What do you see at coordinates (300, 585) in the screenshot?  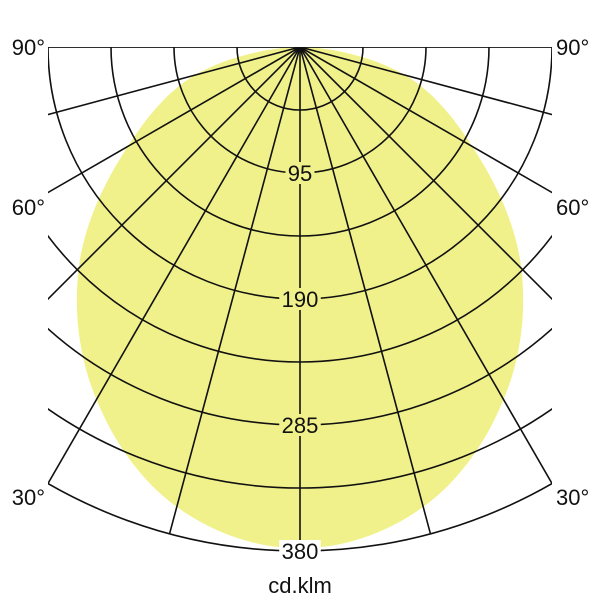 I see `unit-label: cd.klm` at bounding box center [300, 585].